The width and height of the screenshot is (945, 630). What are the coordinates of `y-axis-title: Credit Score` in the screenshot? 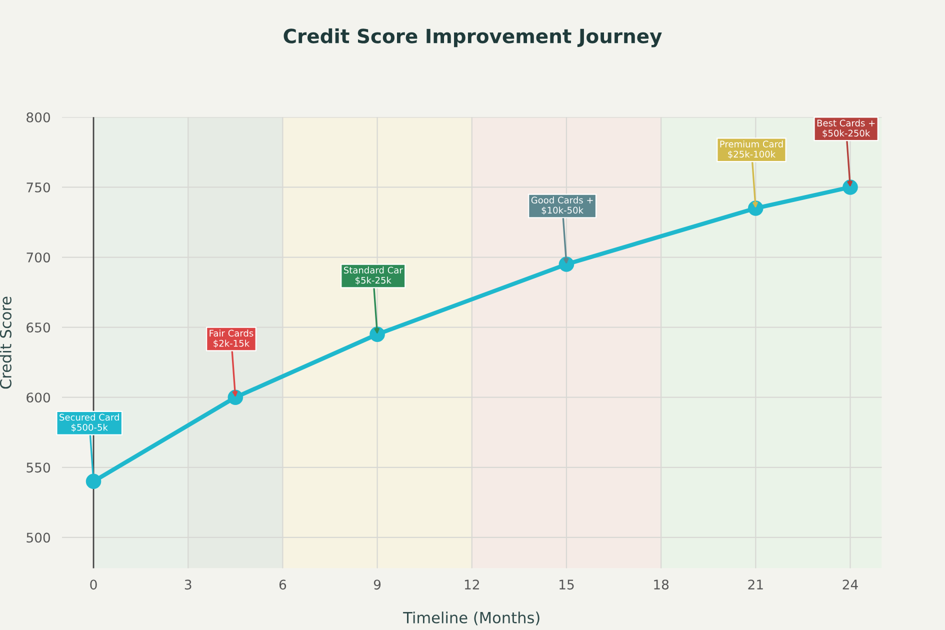 It's located at (6, 342).